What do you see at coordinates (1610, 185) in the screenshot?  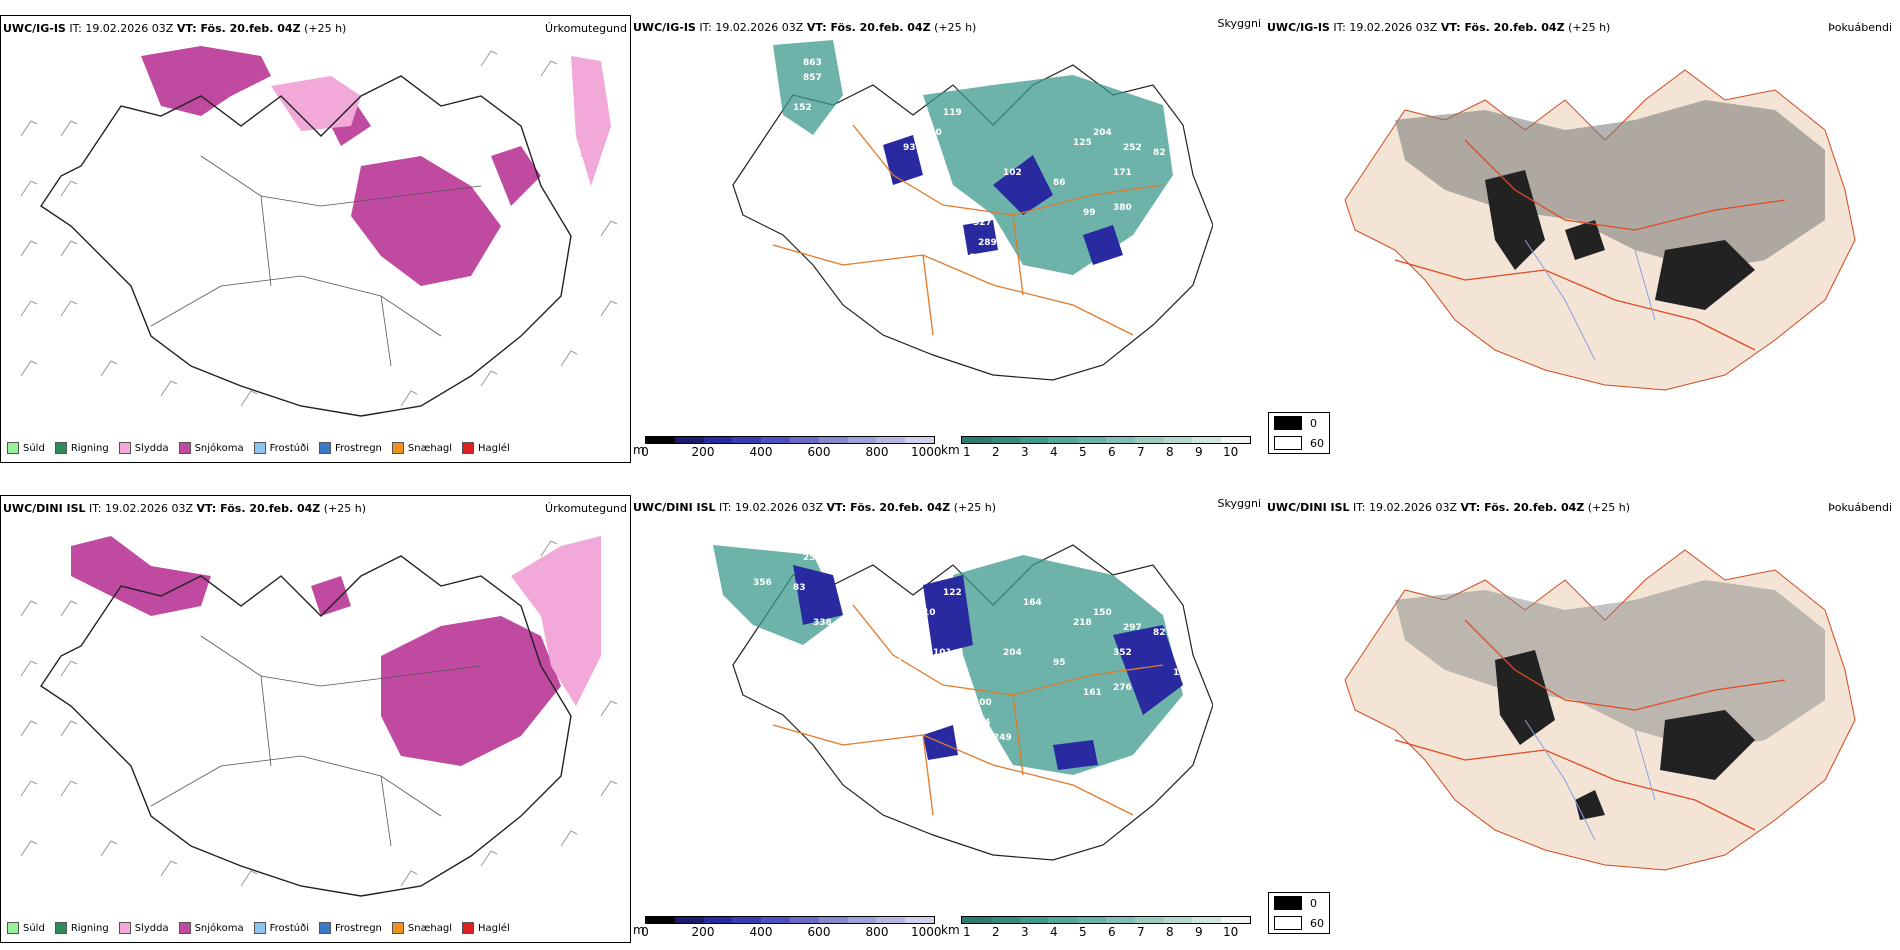 I see `fog-grey` at bounding box center [1610, 185].